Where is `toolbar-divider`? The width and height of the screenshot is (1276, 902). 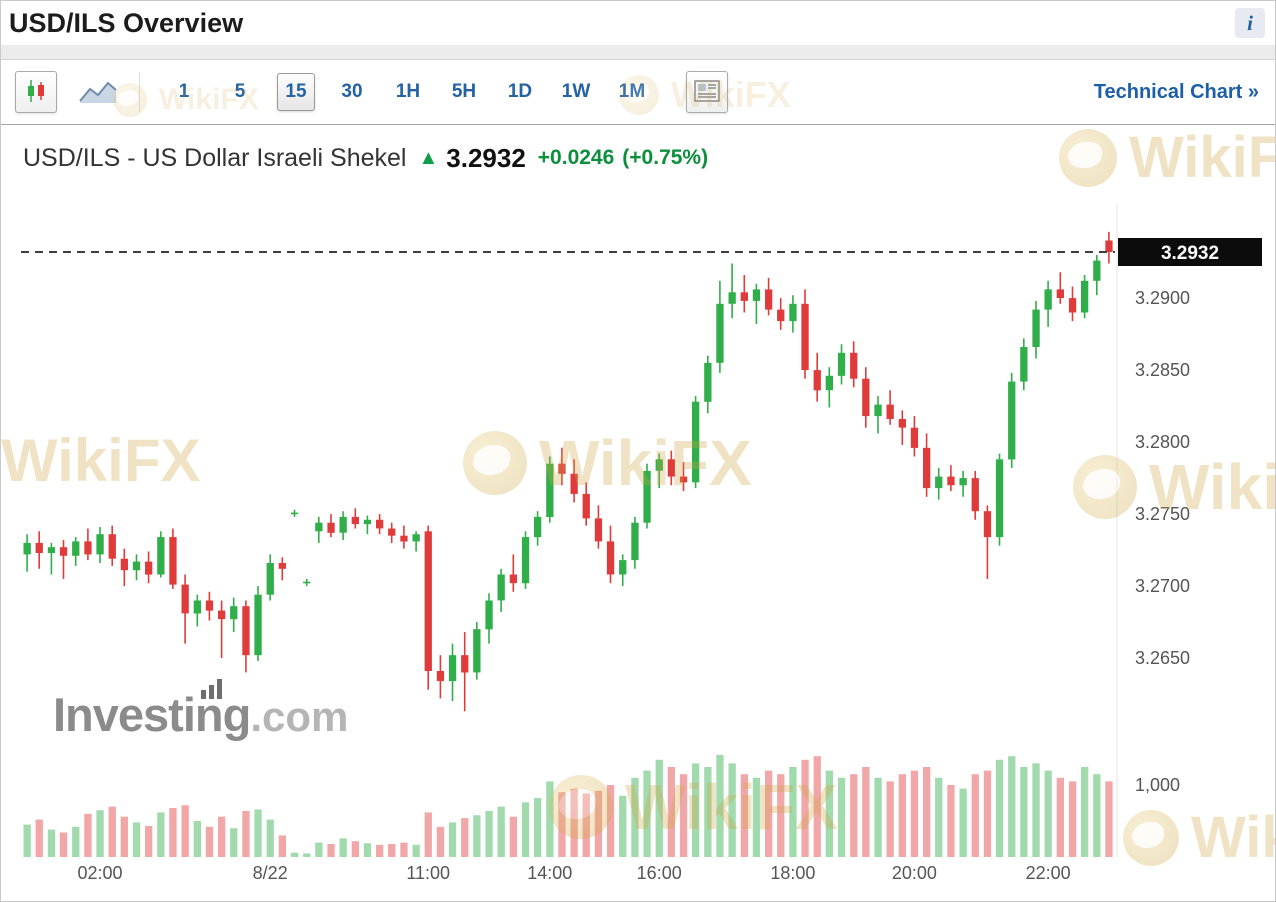
toolbar-divider is located at coordinates (139, 92).